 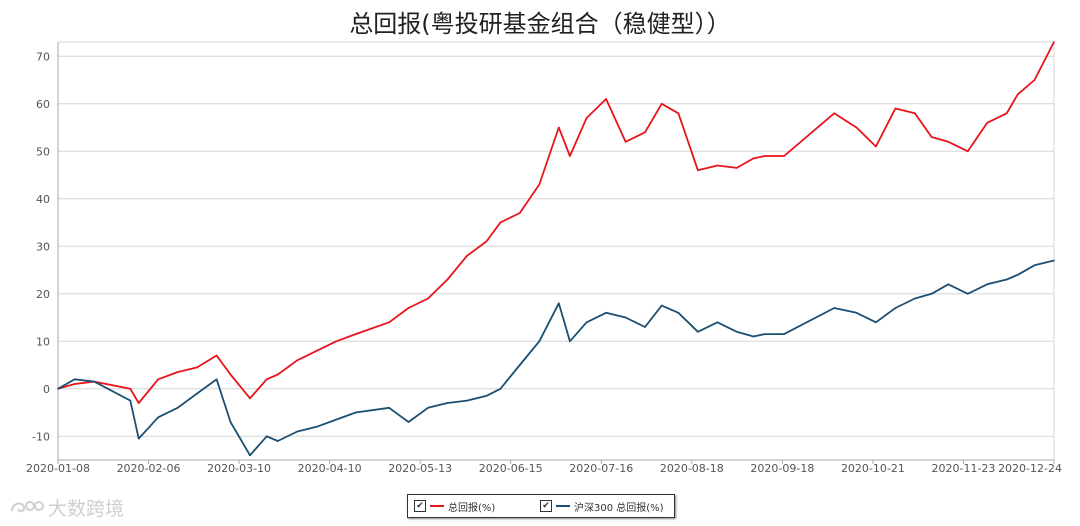 What do you see at coordinates (58, 468) in the screenshot?
I see `x-tick-label: 2020-01-08` at bounding box center [58, 468].